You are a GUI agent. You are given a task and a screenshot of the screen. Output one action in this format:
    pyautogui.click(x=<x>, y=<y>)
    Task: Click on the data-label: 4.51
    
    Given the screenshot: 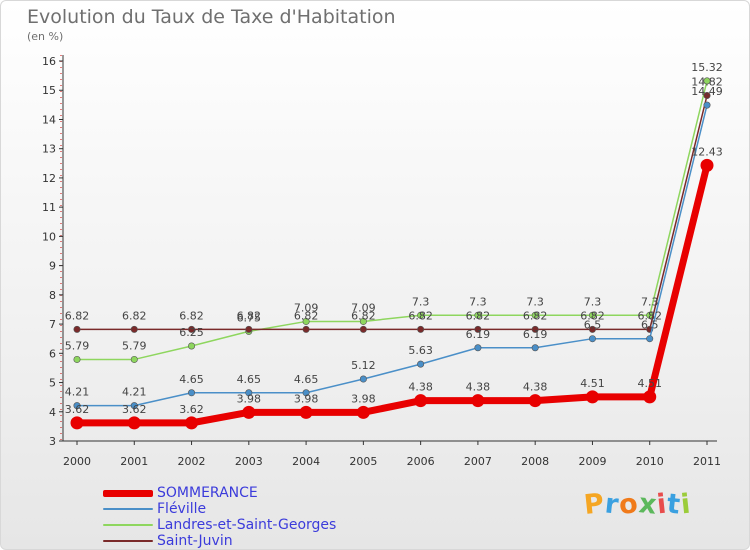 What is the action you would take?
    pyautogui.click(x=649, y=383)
    